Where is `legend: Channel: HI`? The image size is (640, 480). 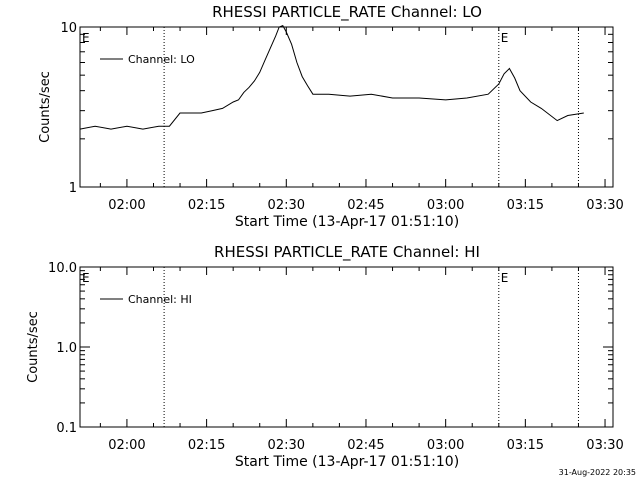 legend: Channel: HI is located at coordinates (146, 299).